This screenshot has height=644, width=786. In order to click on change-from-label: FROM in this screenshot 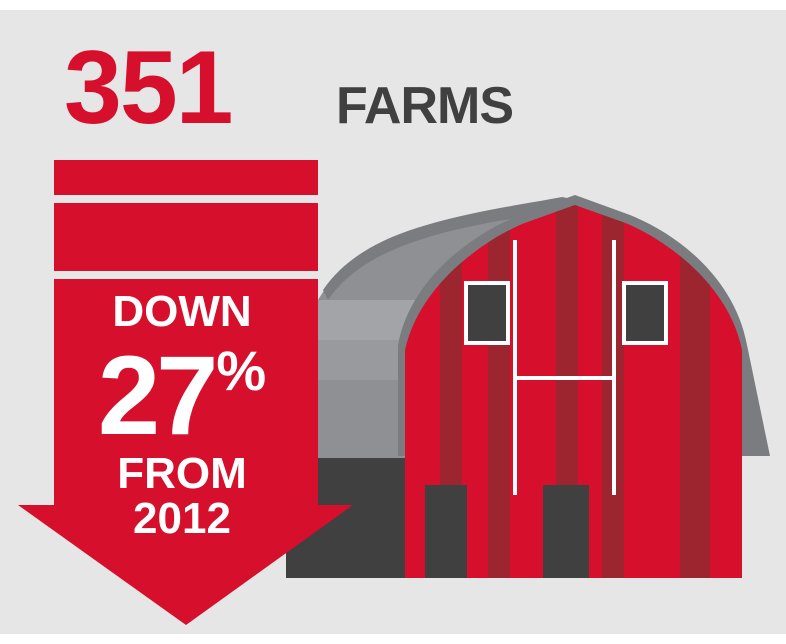, I will do `click(182, 473)`.